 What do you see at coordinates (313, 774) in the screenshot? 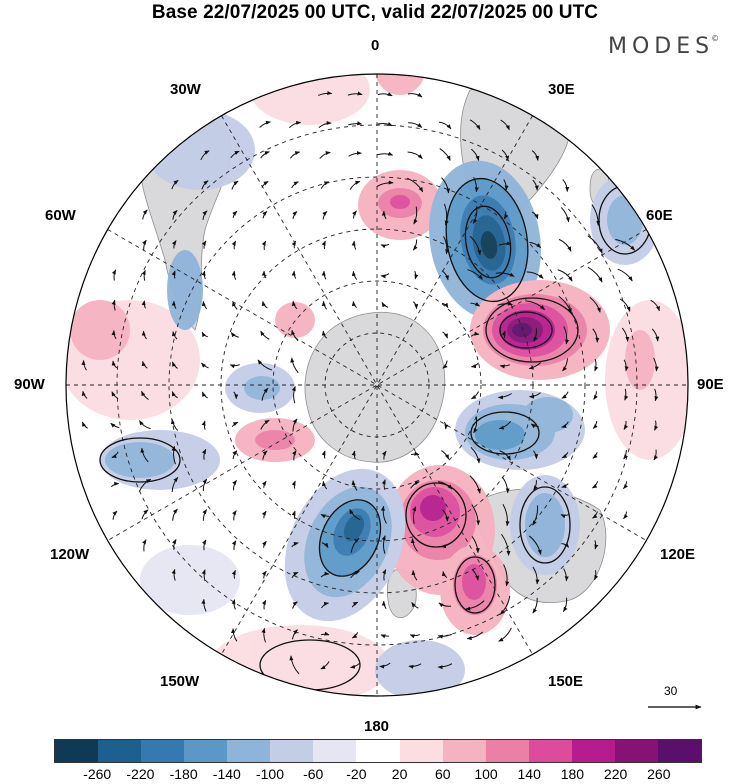
I see `colorbar-tick-label: -60` at bounding box center [313, 774].